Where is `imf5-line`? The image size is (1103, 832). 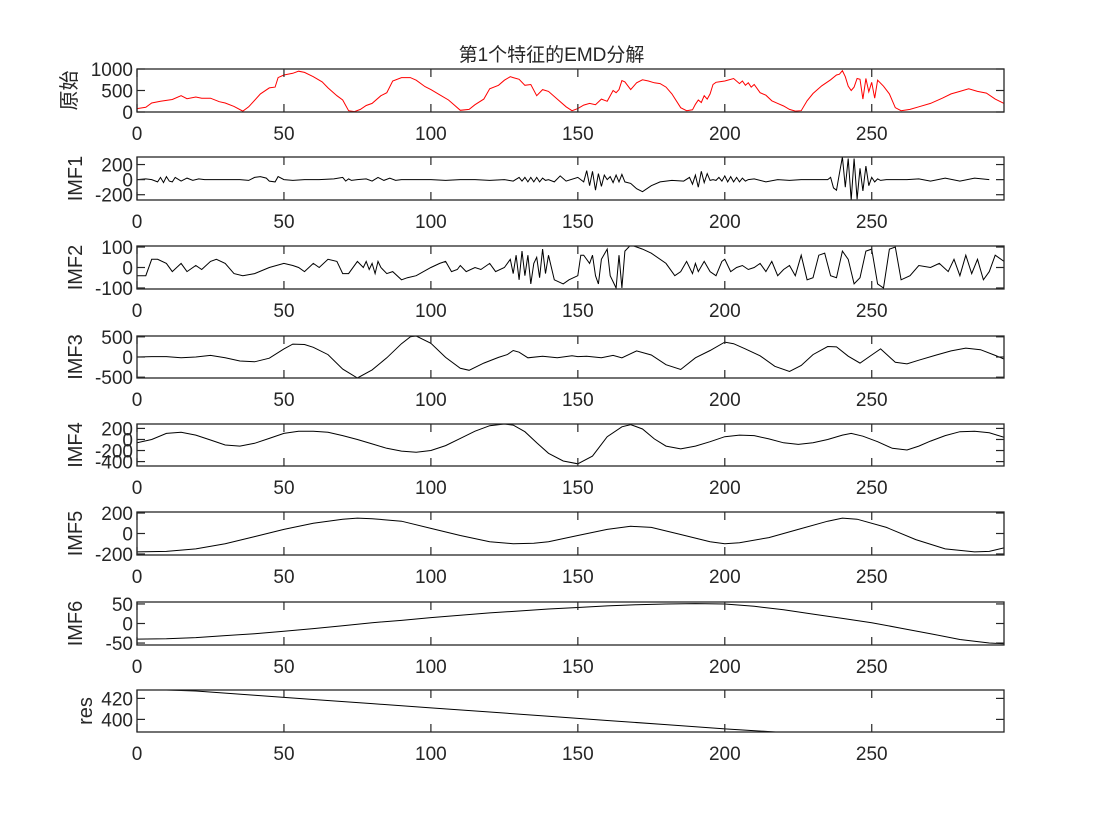 imf5-line is located at coordinates (570, 535).